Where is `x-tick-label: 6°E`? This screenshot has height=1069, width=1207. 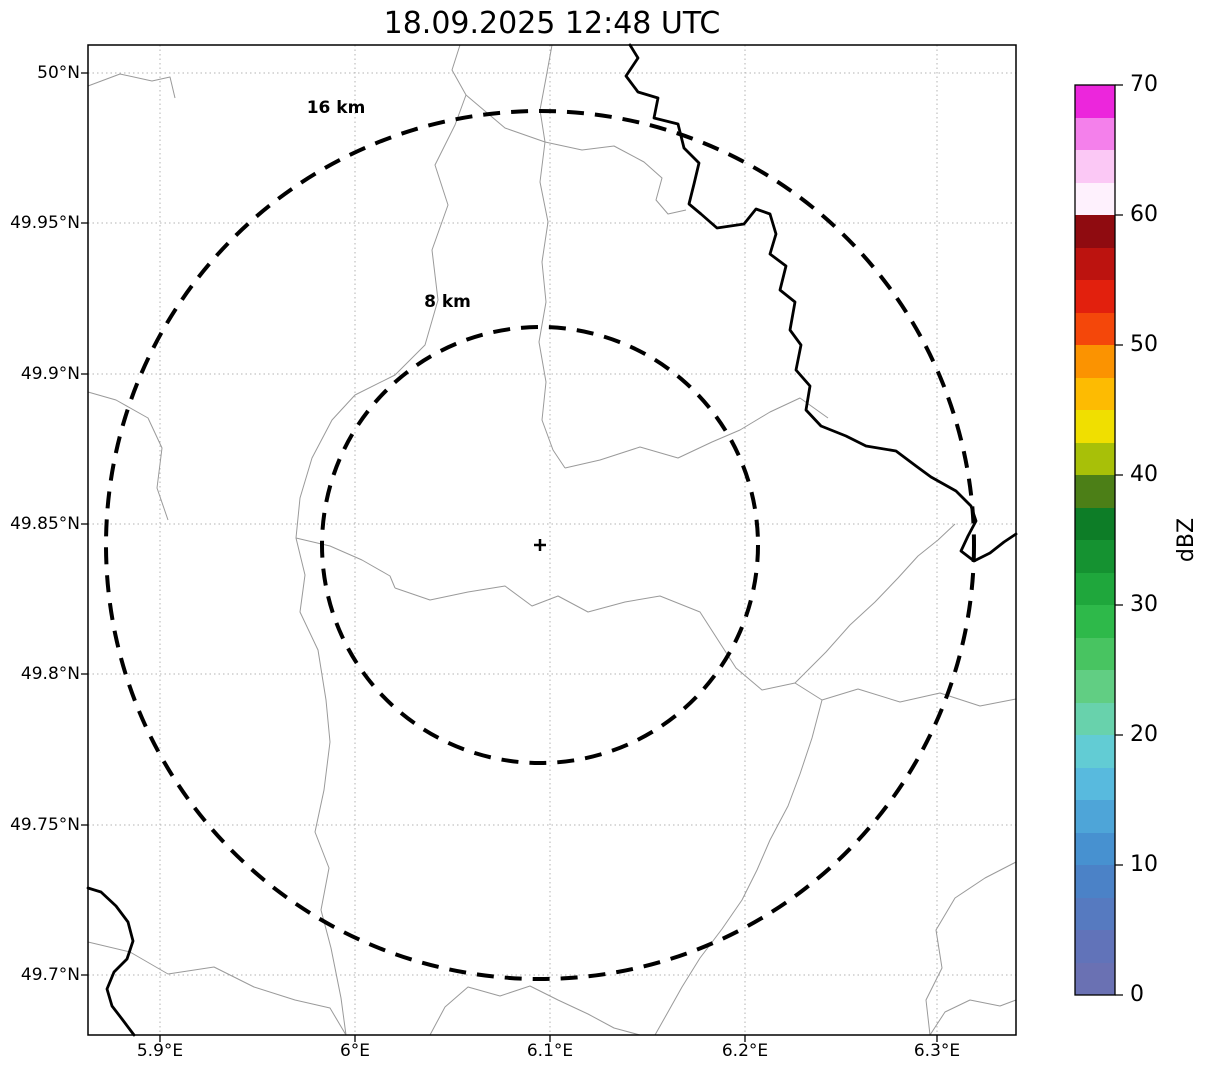 x-tick-label: 6°E is located at coordinates (355, 1051).